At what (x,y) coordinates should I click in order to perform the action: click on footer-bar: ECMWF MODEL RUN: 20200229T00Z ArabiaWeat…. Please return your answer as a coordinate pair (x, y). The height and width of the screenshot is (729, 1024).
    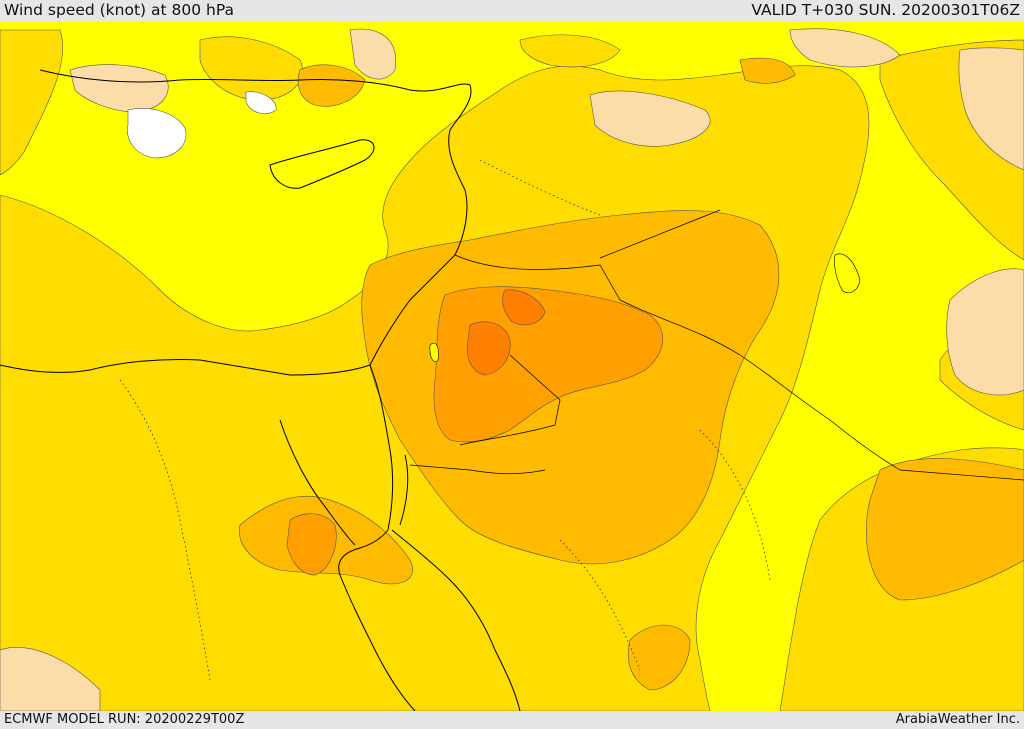
    Looking at the image, I should click on (512, 720).